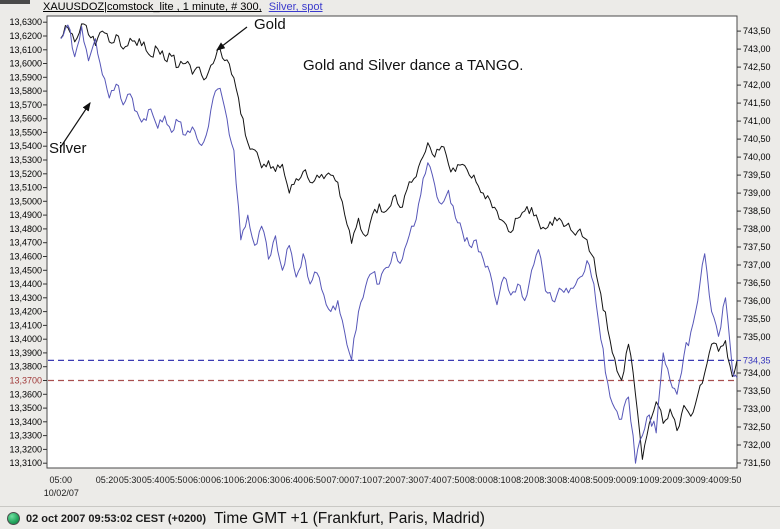  Describe the element at coordinates (199, 480) in the screenshot. I see `svg-text: 06:00` at that location.